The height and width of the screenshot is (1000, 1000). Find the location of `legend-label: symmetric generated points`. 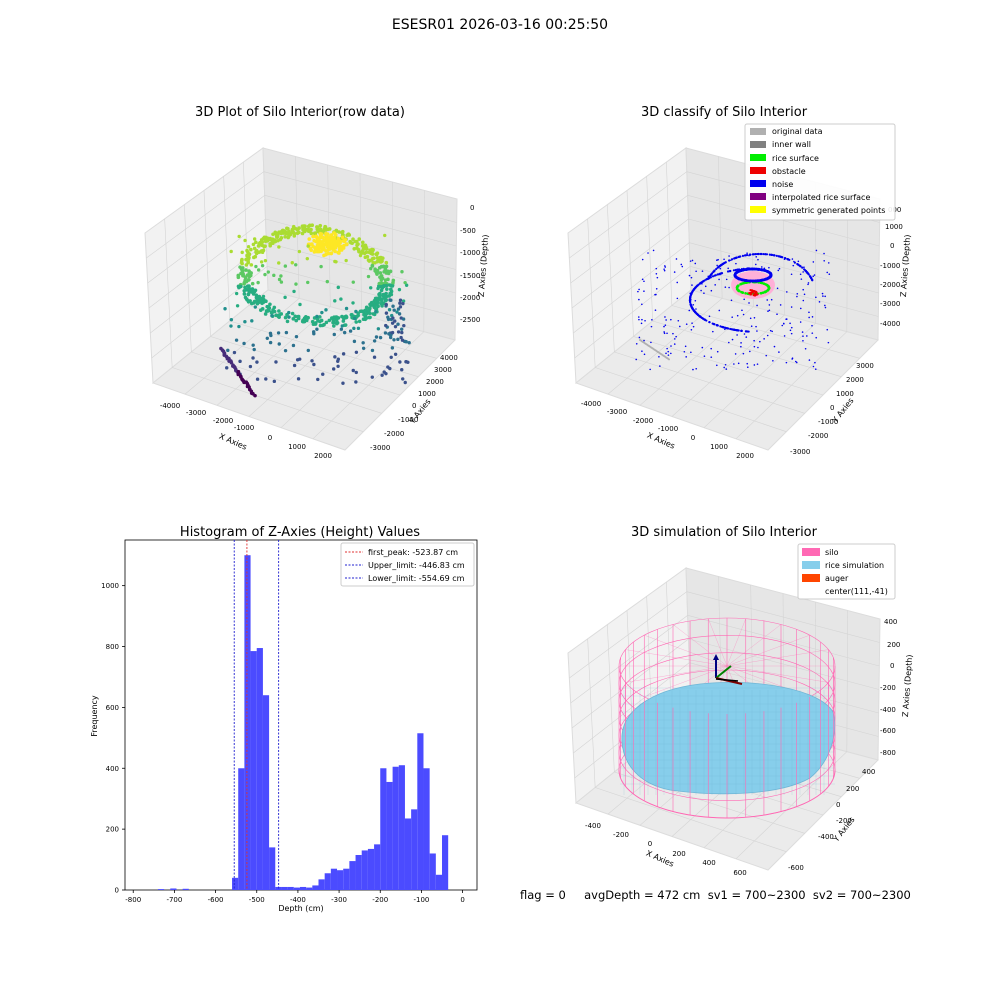

legend-label: symmetric generated points is located at coordinates (828, 210).